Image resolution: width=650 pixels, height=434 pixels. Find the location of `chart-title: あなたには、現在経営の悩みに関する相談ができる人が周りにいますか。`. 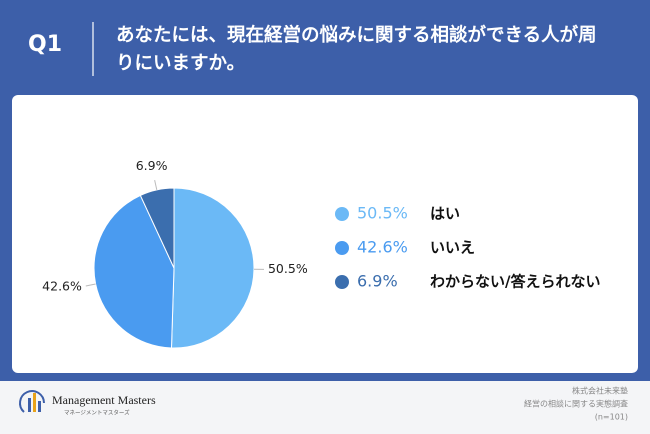

chart-title: あなたには、現在経営の悩みに関する相談ができる人が周りにいますか。 is located at coordinates (356, 49).